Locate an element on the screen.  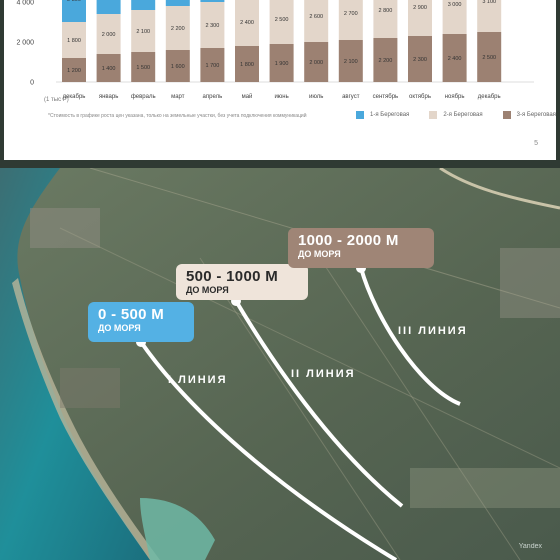
map-watermark: Yandex is located at coordinates (530, 546).